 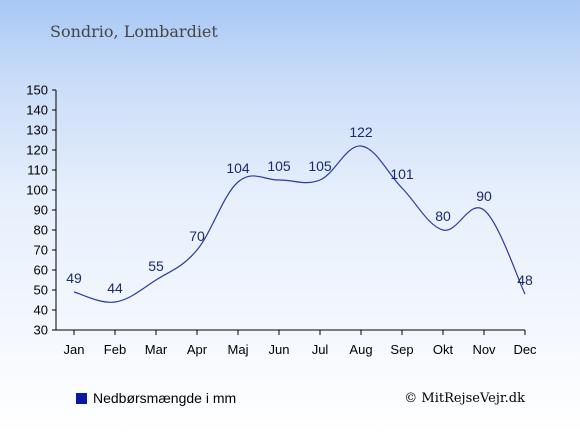 What do you see at coordinates (402, 174) in the screenshot?
I see `data-label: 101` at bounding box center [402, 174].